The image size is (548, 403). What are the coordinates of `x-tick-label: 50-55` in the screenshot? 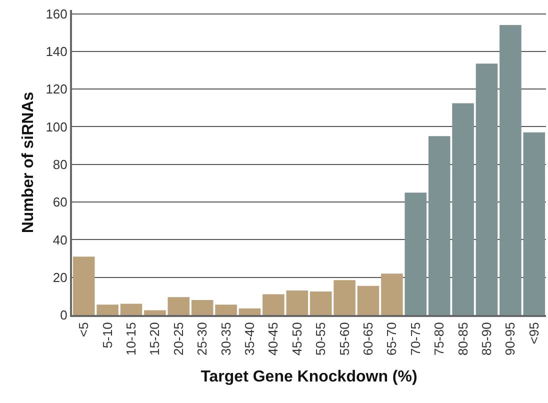 It's located at (320, 339).